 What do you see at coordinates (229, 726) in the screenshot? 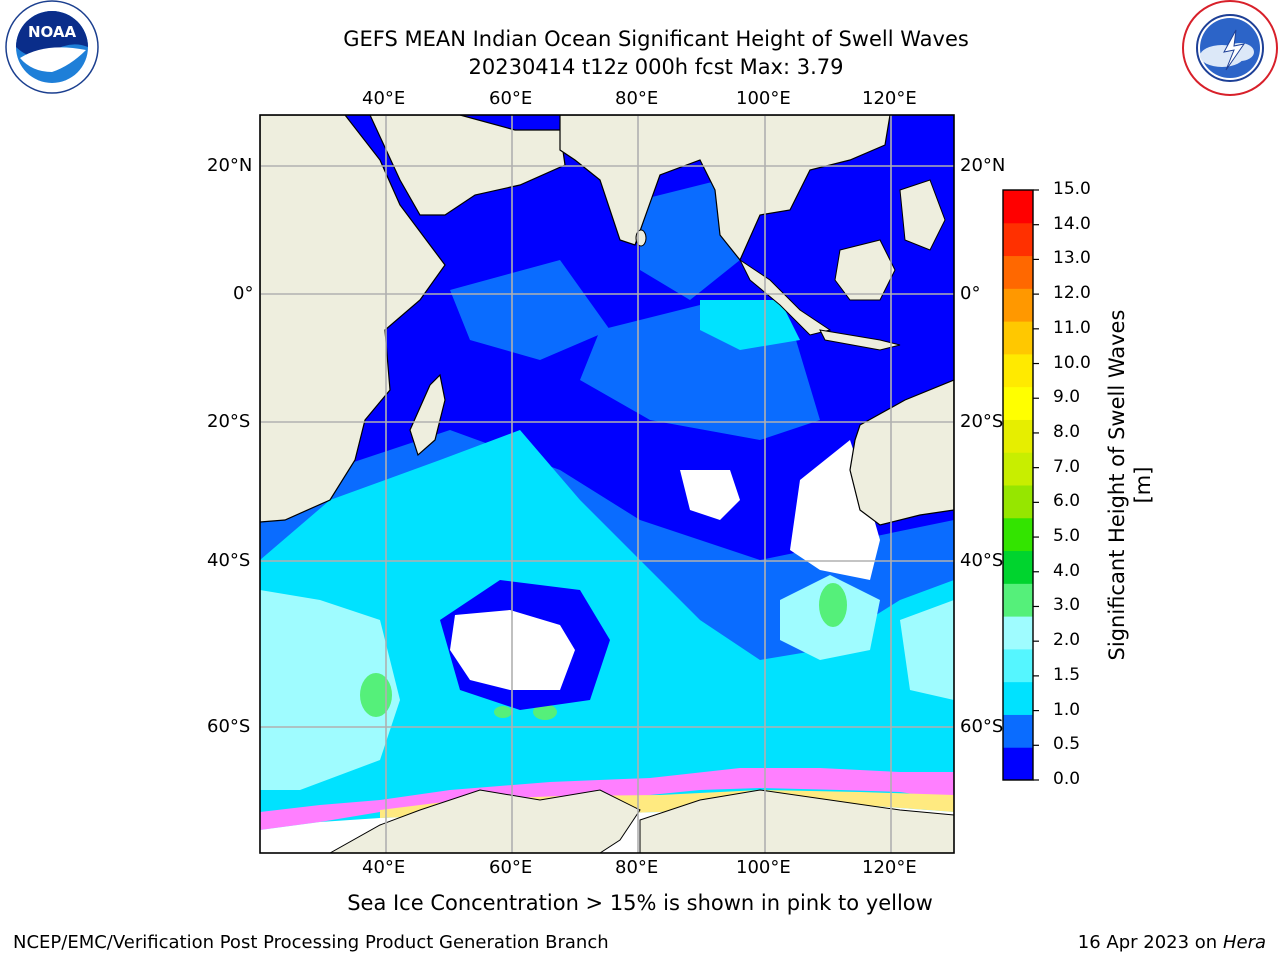
I see `lat-label-left-60s: 60°S` at bounding box center [229, 726].